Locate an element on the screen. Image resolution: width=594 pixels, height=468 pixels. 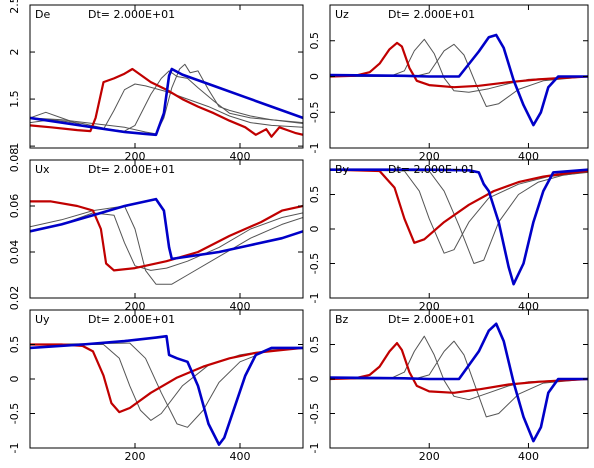
y-tick-label: 0.02 is located at coordinates (14, 298).